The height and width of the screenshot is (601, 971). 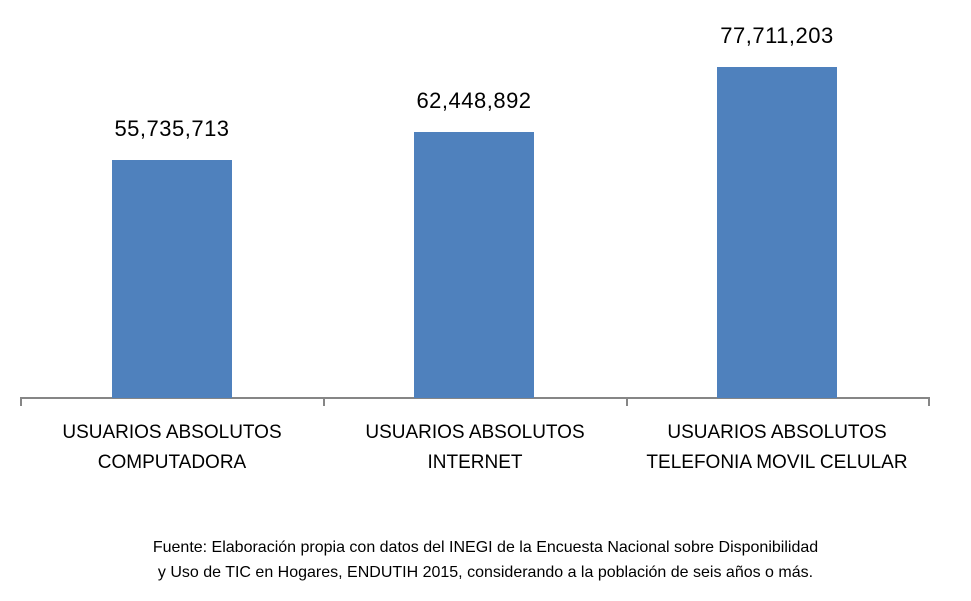 What do you see at coordinates (474, 265) in the screenshot?
I see `bar-internet` at bounding box center [474, 265].